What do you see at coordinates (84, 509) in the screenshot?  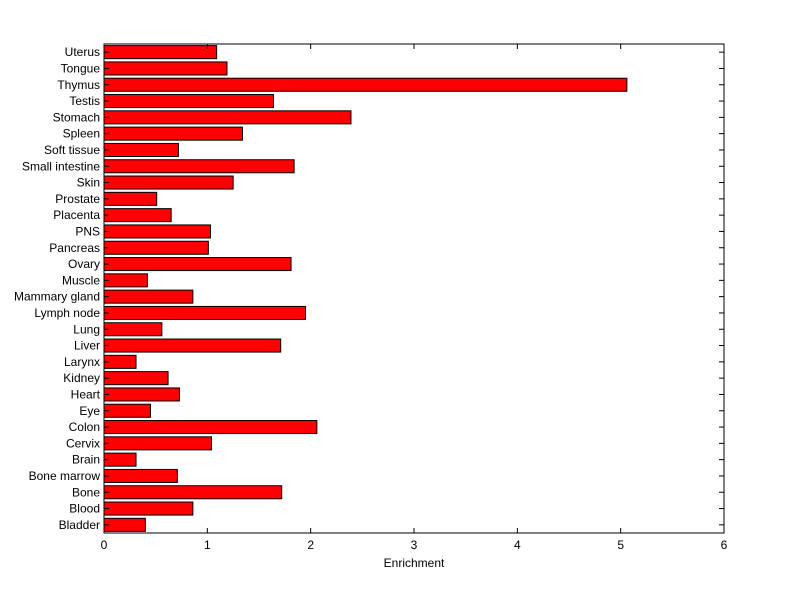 I see `category-label-blood: Blood` at bounding box center [84, 509].